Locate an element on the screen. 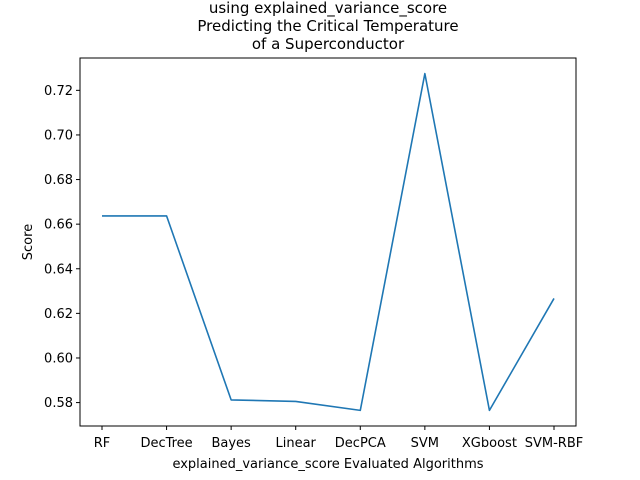  y-tick-label: 0.62 is located at coordinates (58, 314).